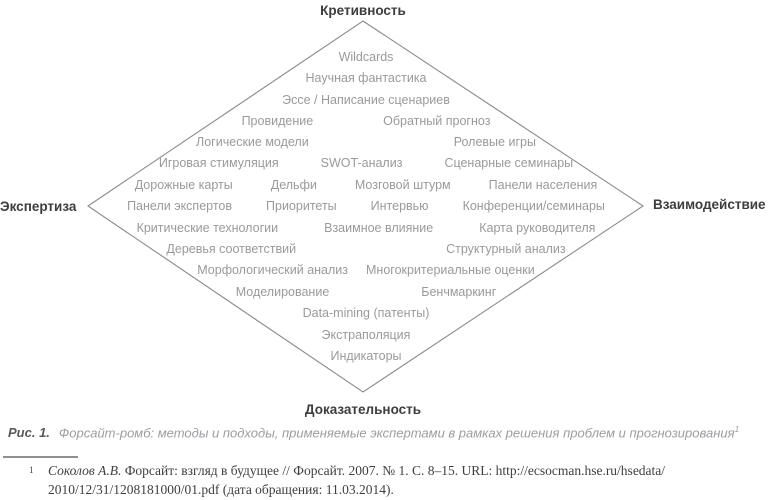  I want to click on method-item: Wildcards, so click(366, 57).